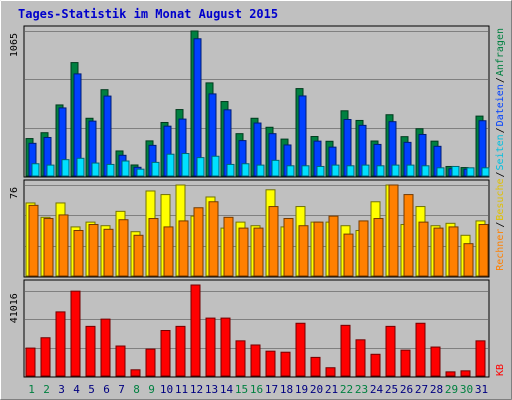 This screenshot has height=400, width=512. What do you see at coordinates (210, 347) in the screenshot?
I see `bar-kb-day-13: kb 13: 28000` at bounding box center [210, 347].